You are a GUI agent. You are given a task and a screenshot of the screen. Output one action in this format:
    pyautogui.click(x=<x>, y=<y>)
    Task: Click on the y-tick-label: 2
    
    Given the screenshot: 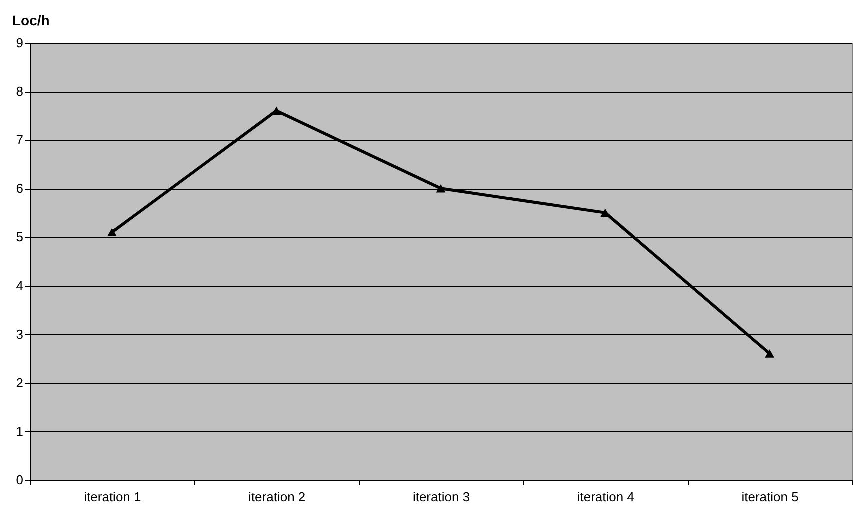 What is the action you would take?
    pyautogui.click(x=20, y=382)
    